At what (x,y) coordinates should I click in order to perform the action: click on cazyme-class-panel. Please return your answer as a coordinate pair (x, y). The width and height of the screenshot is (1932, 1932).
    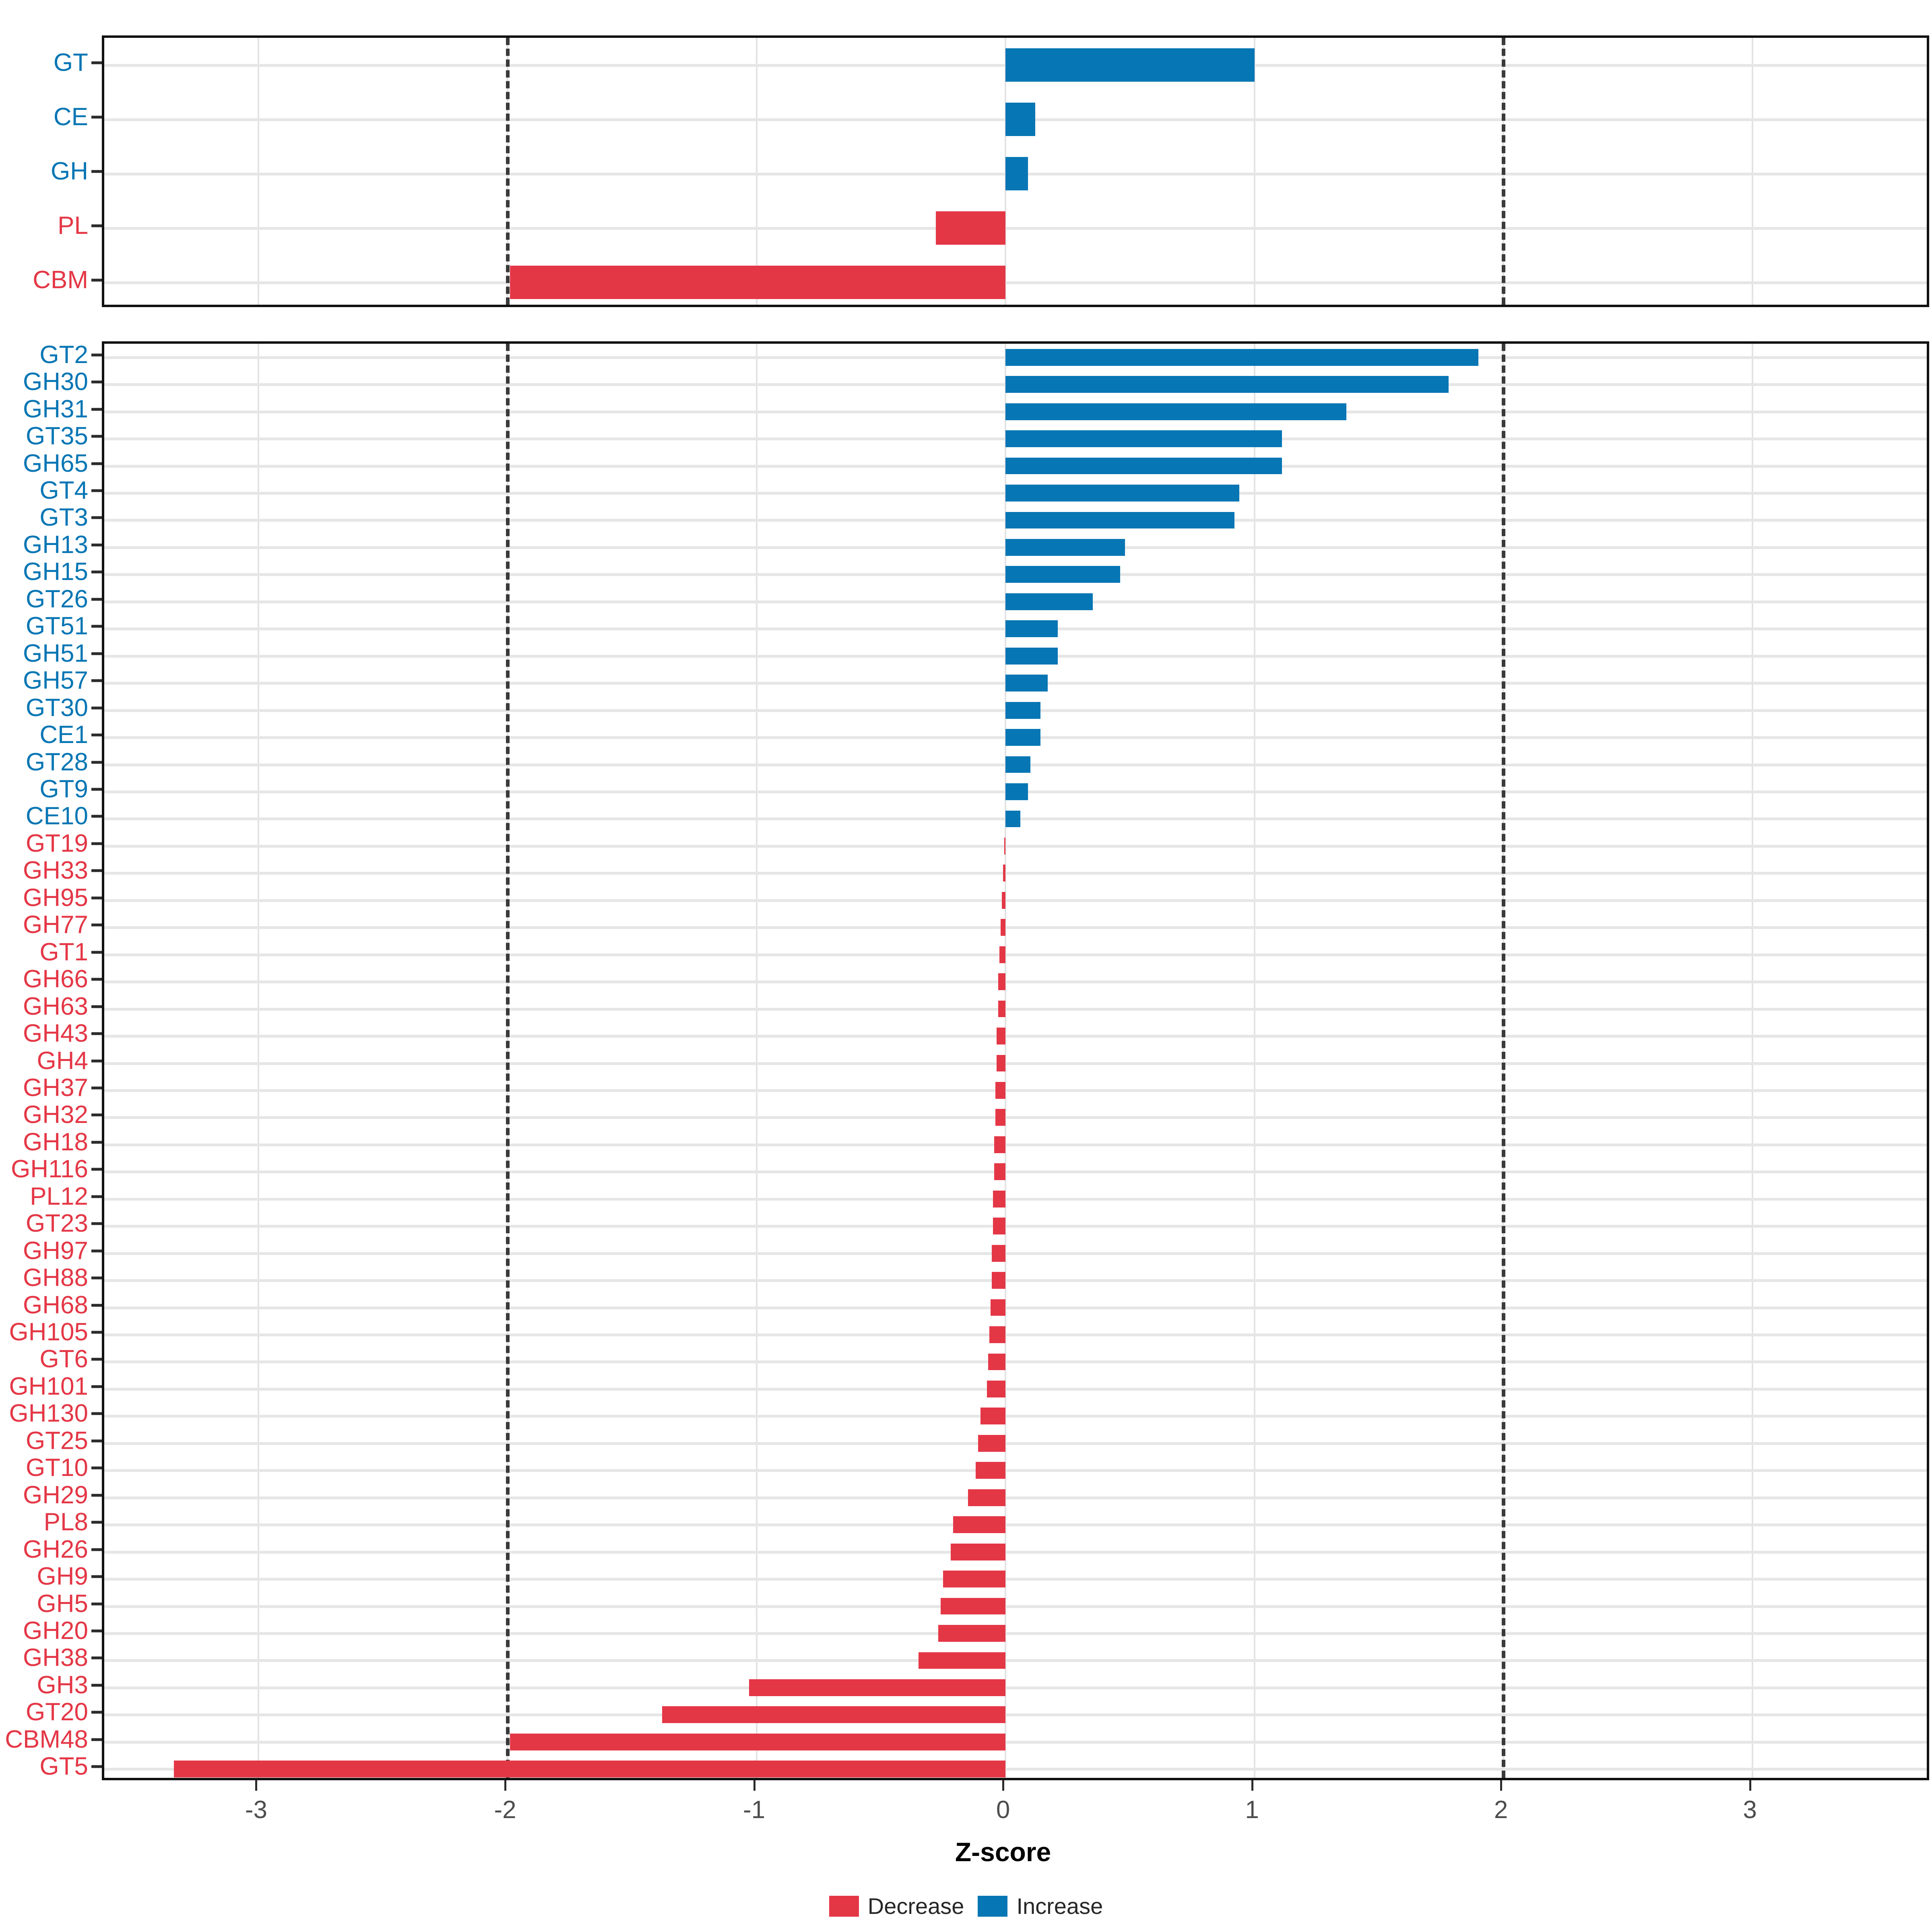
    Looking at the image, I should click on (966, 171).